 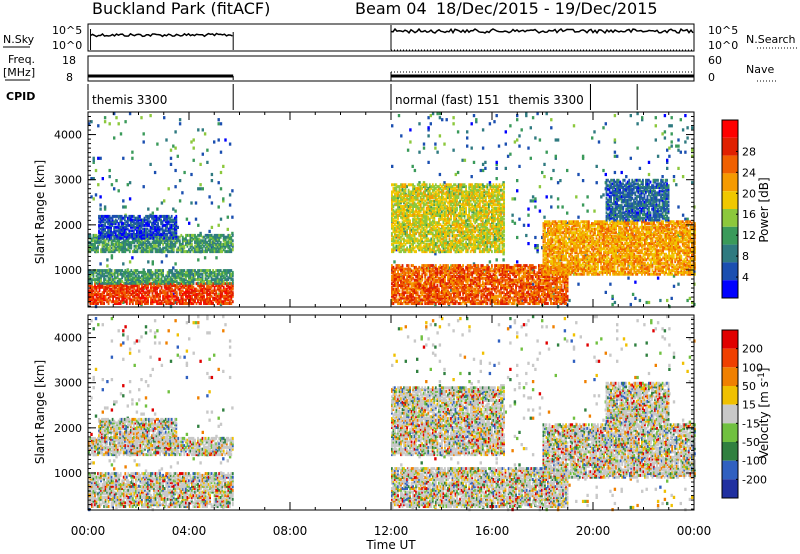 I want to click on site-title: Buckland Park (fitACF), so click(x=181, y=9).